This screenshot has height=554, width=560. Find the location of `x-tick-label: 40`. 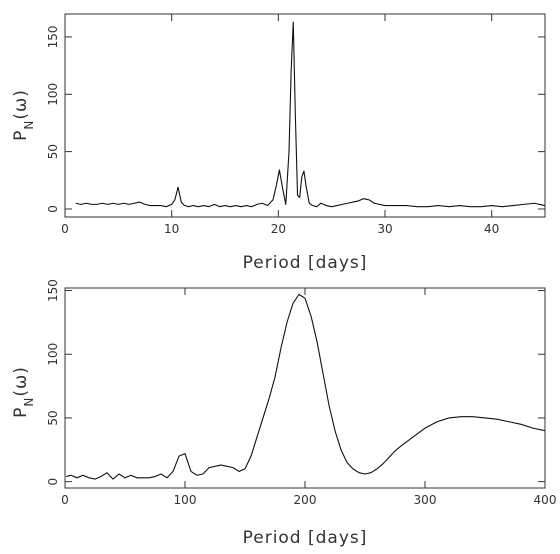

x-tick-label: 40 is located at coordinates (491, 229).